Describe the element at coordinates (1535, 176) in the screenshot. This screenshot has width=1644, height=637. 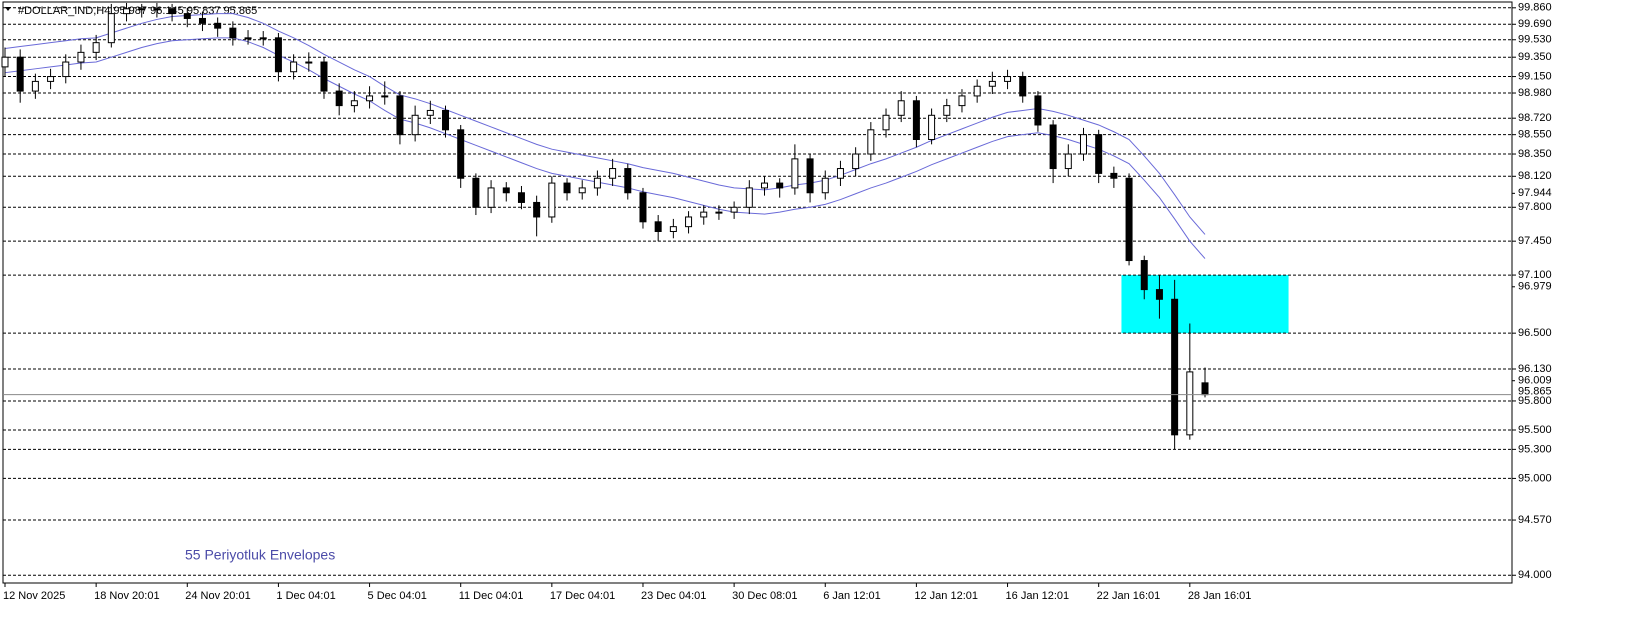
I see `y-tick-label: 98.120` at that location.